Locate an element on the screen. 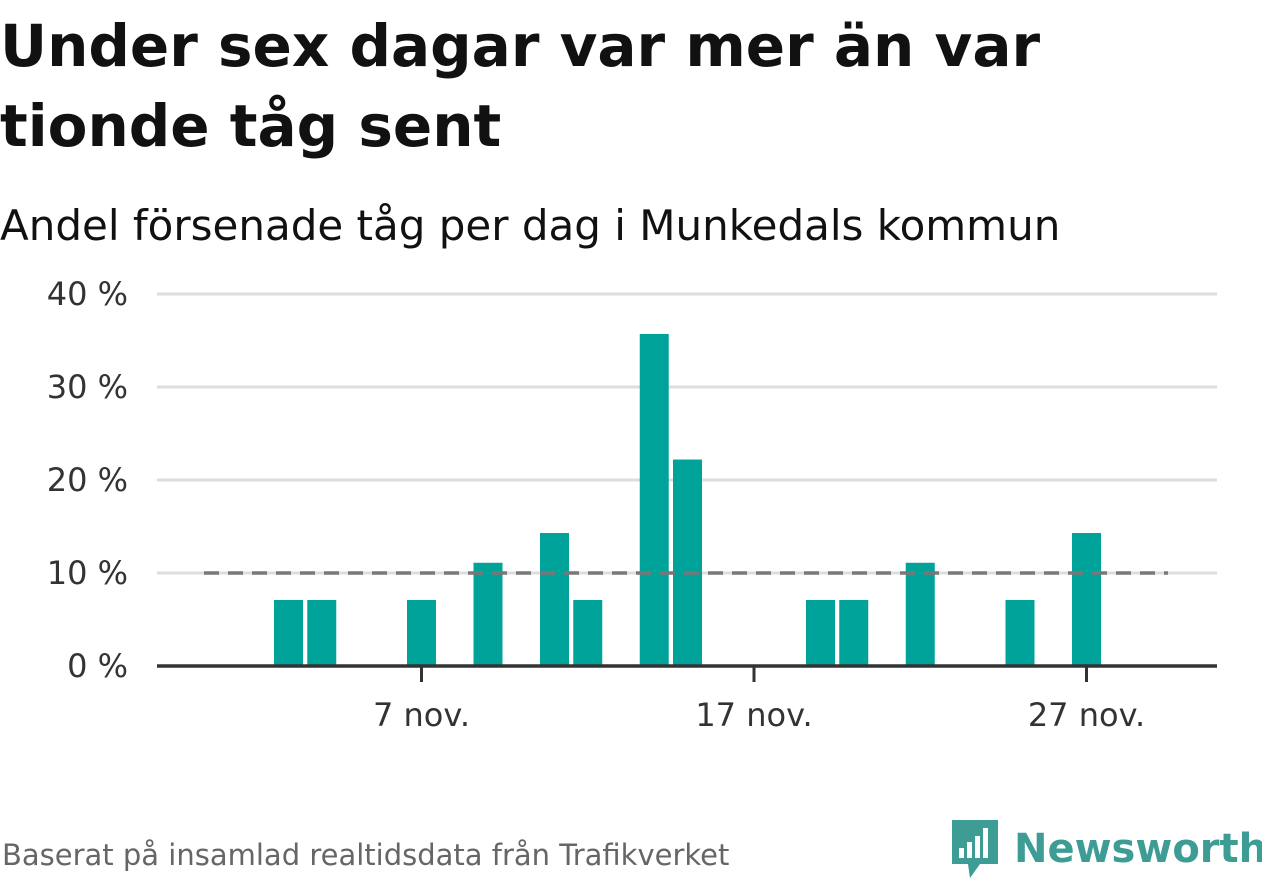  brand-logo: Newsworthy is located at coordinates (1106, 849).